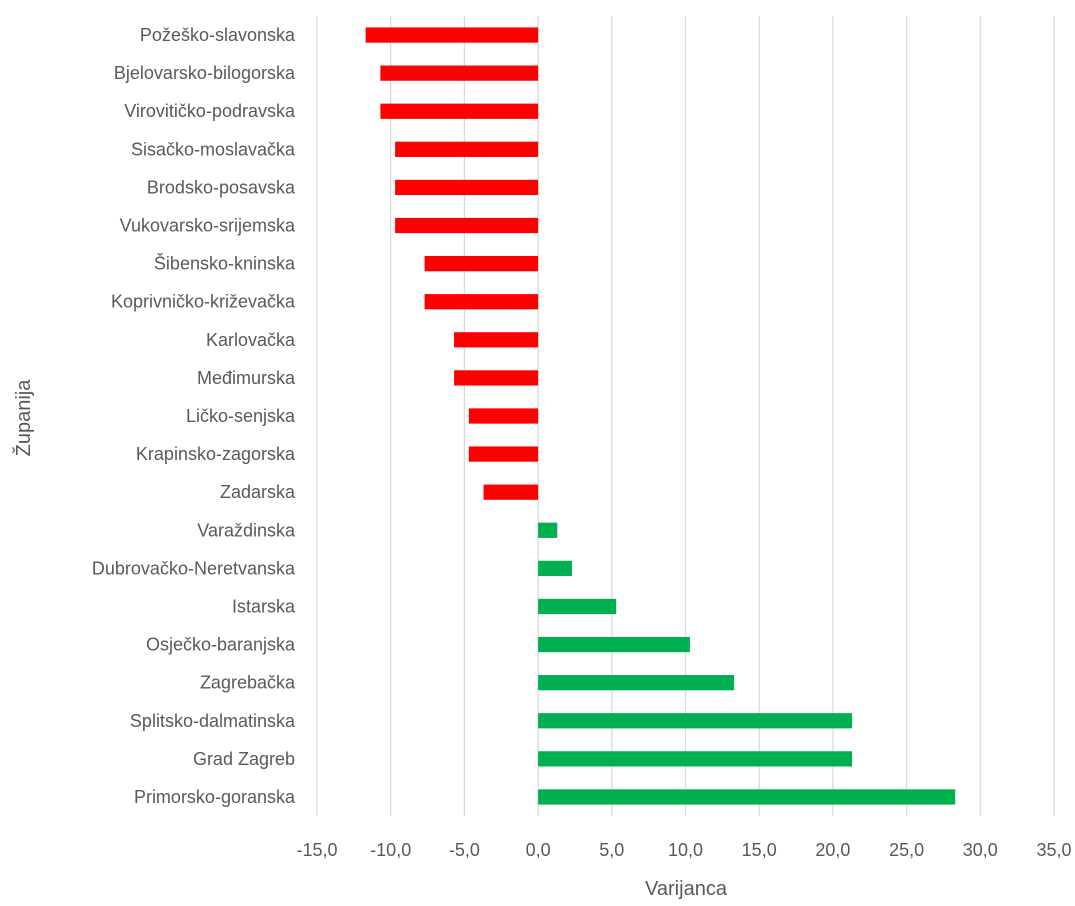 This screenshot has height=906, width=1075. I want to click on category-label: Varaždinska, so click(246, 530).